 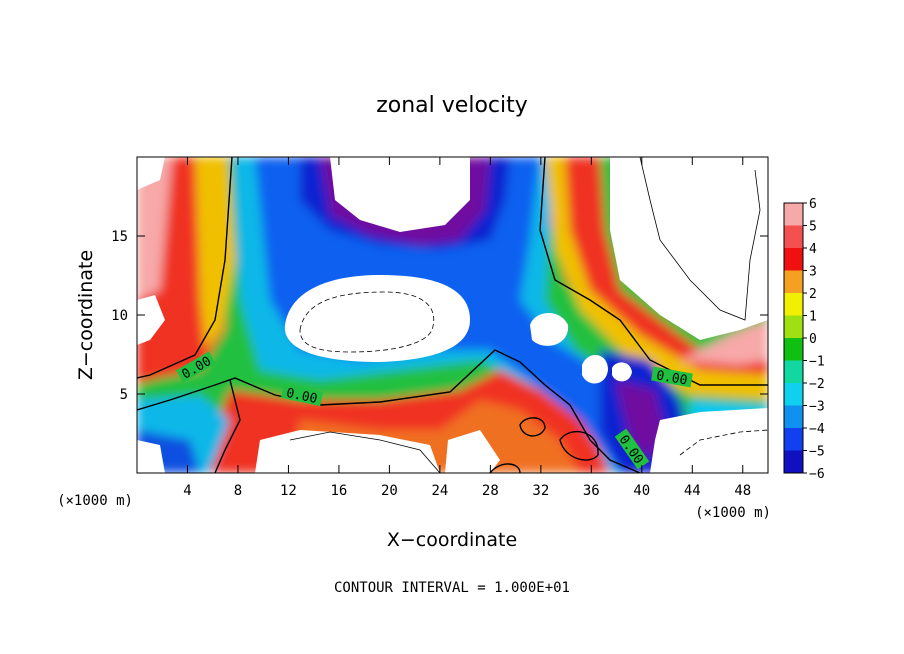 I want to click on colorbar-label: −6, so click(x=817, y=474).